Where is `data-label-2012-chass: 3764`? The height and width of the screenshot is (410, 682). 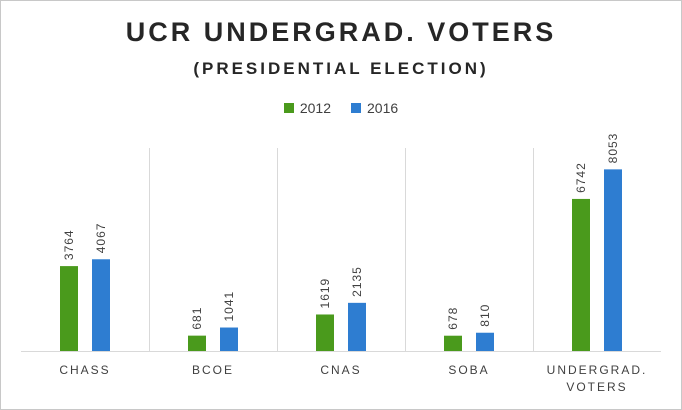
data-label-2012-chass: 3764 is located at coordinates (69, 244).